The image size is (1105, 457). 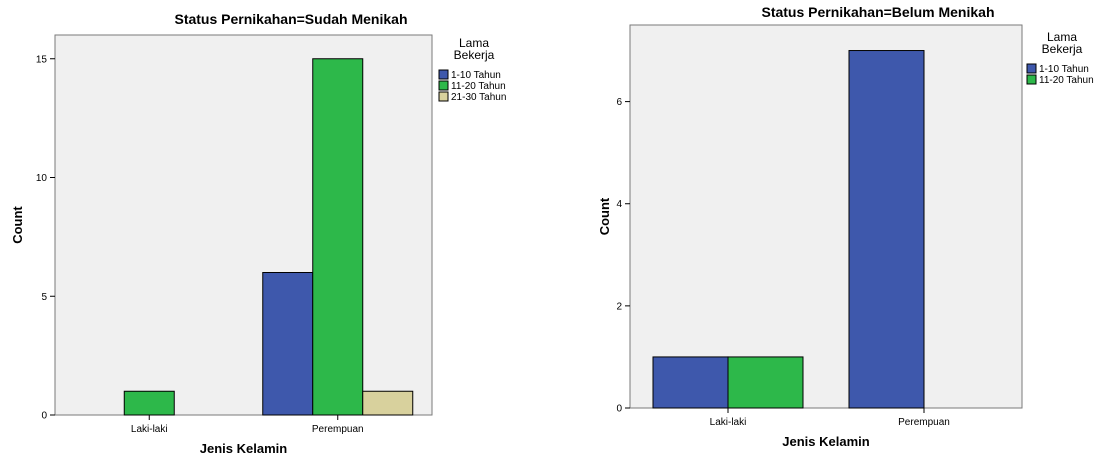 What do you see at coordinates (619, 102) in the screenshot?
I see `y-tick-label: 6` at bounding box center [619, 102].